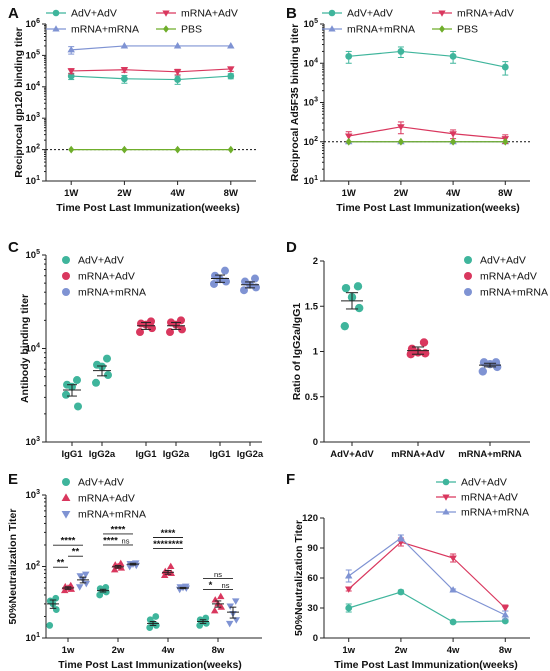 This screenshot has width=550, height=671. I want to click on panel-label: C, so click(13, 247).